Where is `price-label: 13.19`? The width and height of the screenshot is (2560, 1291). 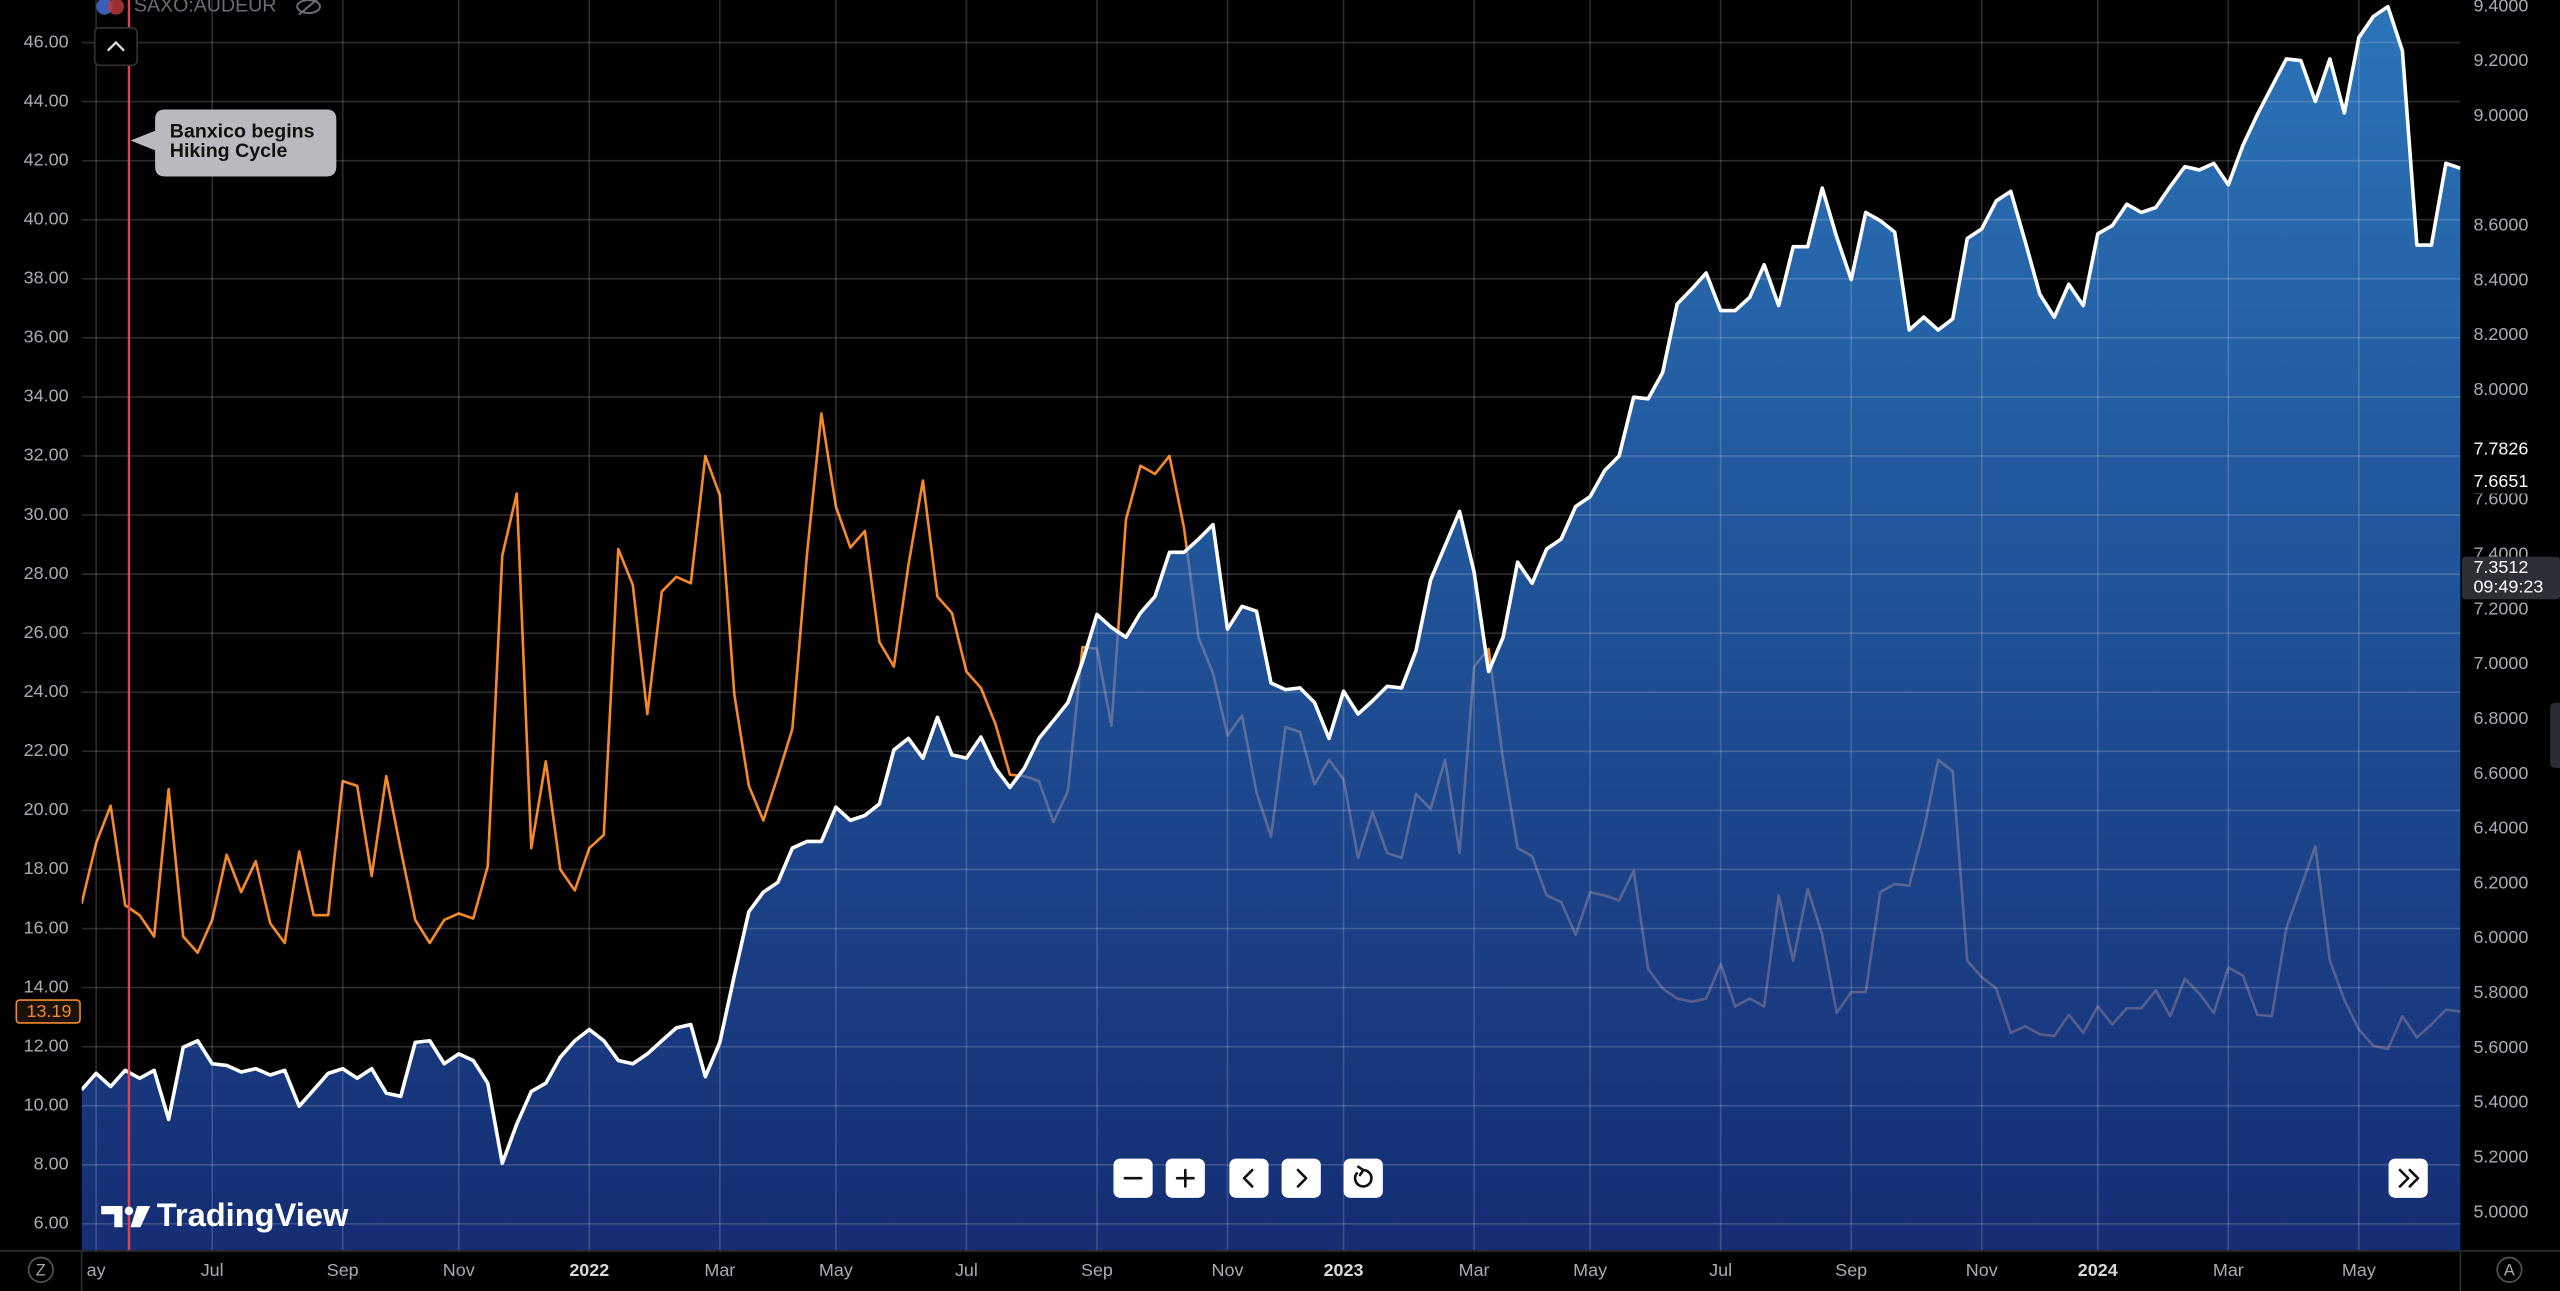
price-label: 13.19 is located at coordinates (49, 1011).